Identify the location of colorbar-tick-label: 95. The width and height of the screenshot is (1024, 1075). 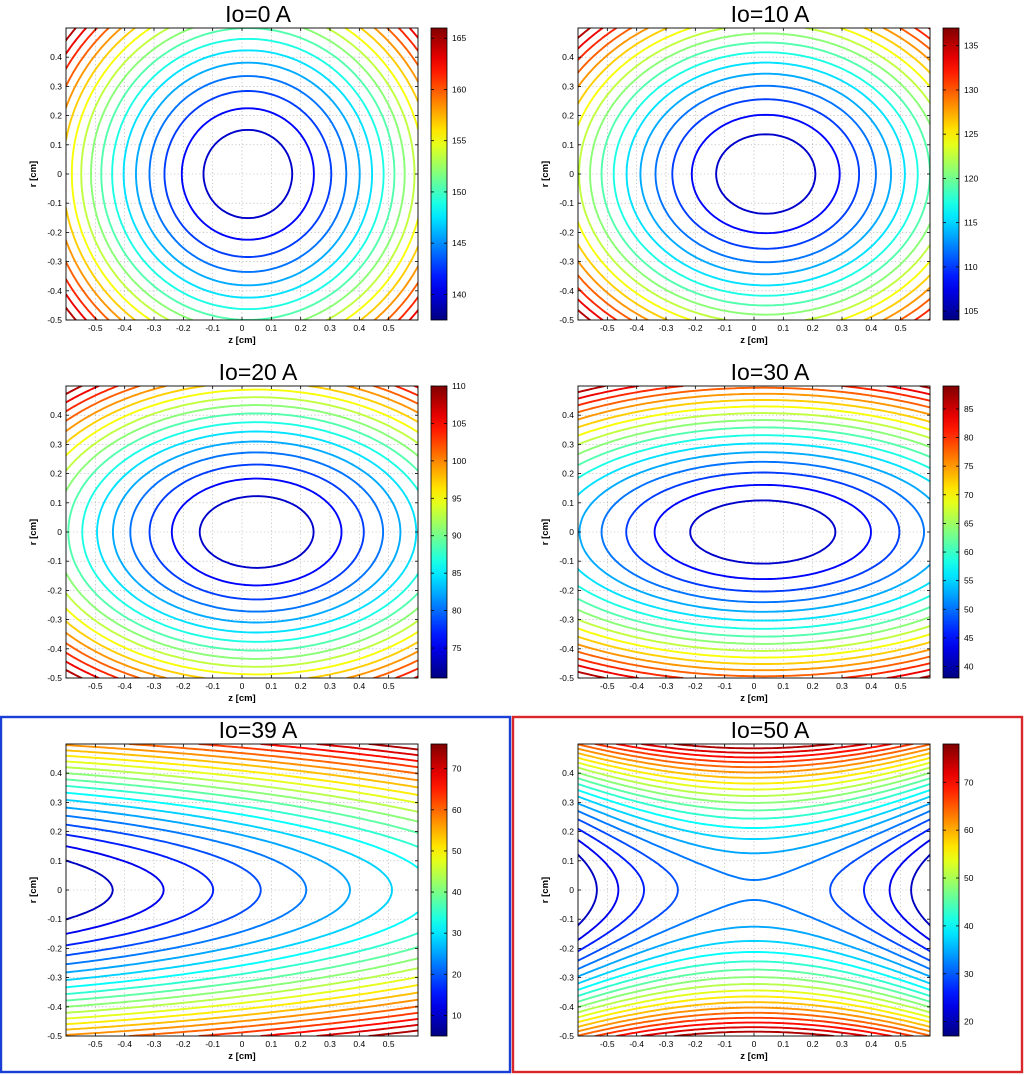
(457, 498).